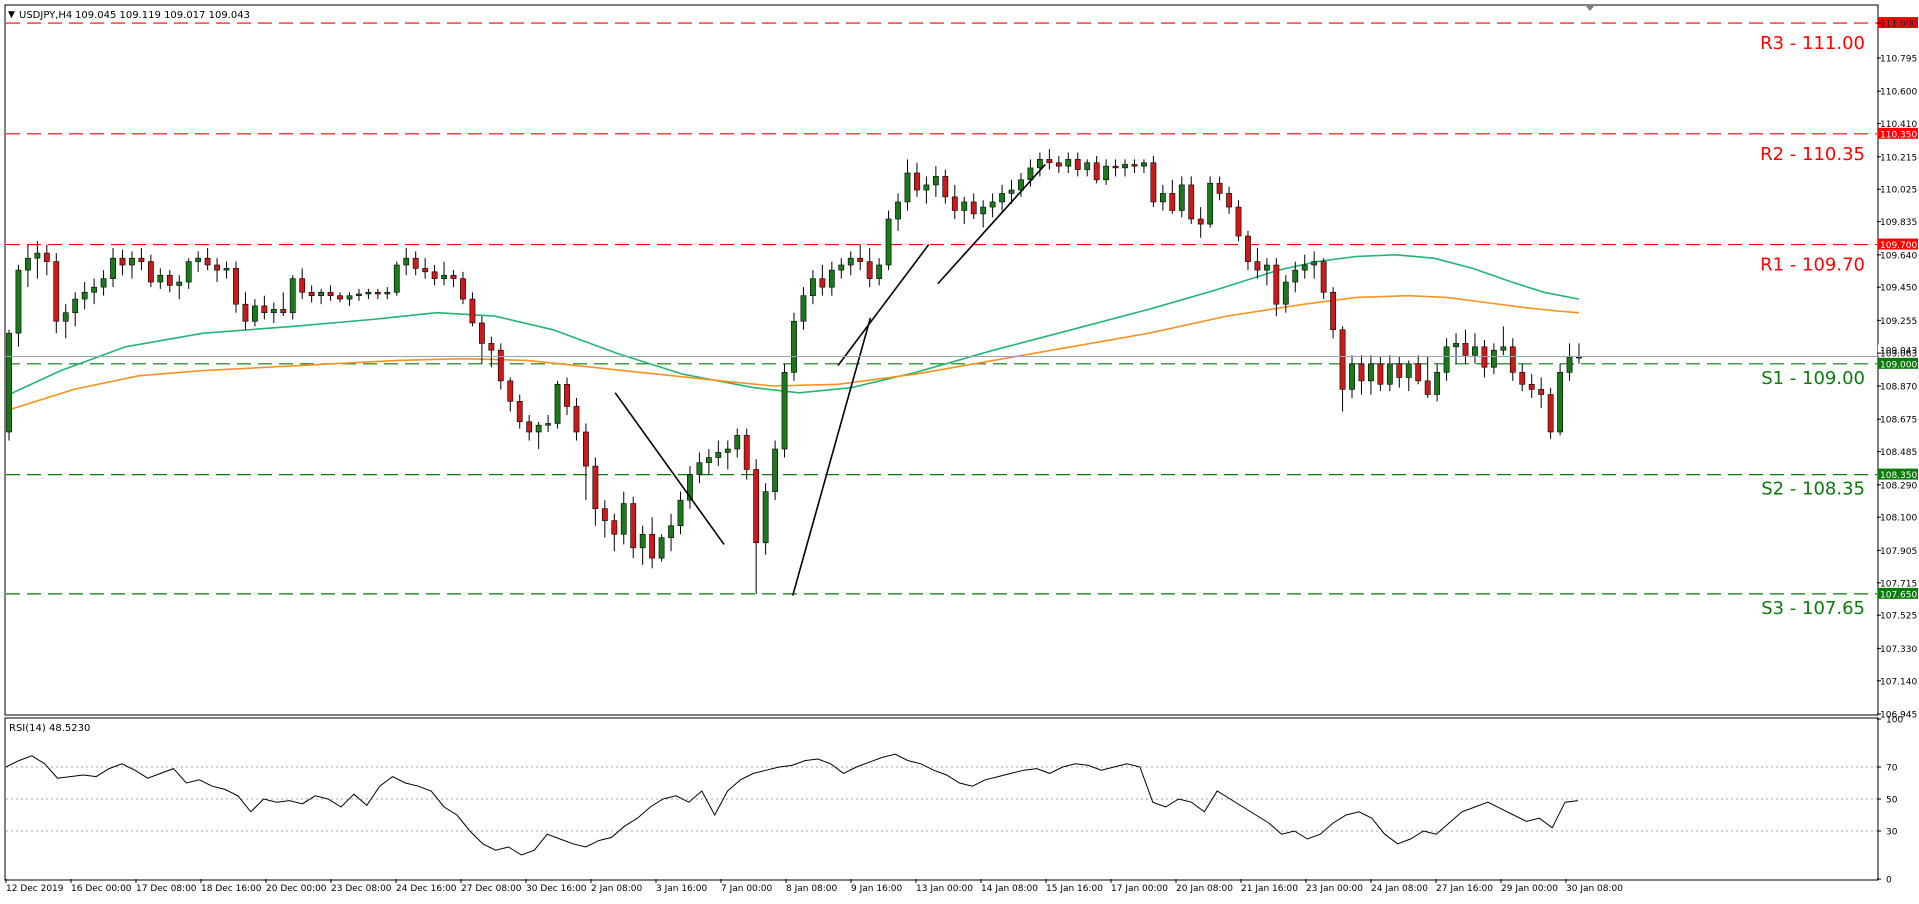  I want to click on rsi-tick-label: 0, so click(1889, 881).